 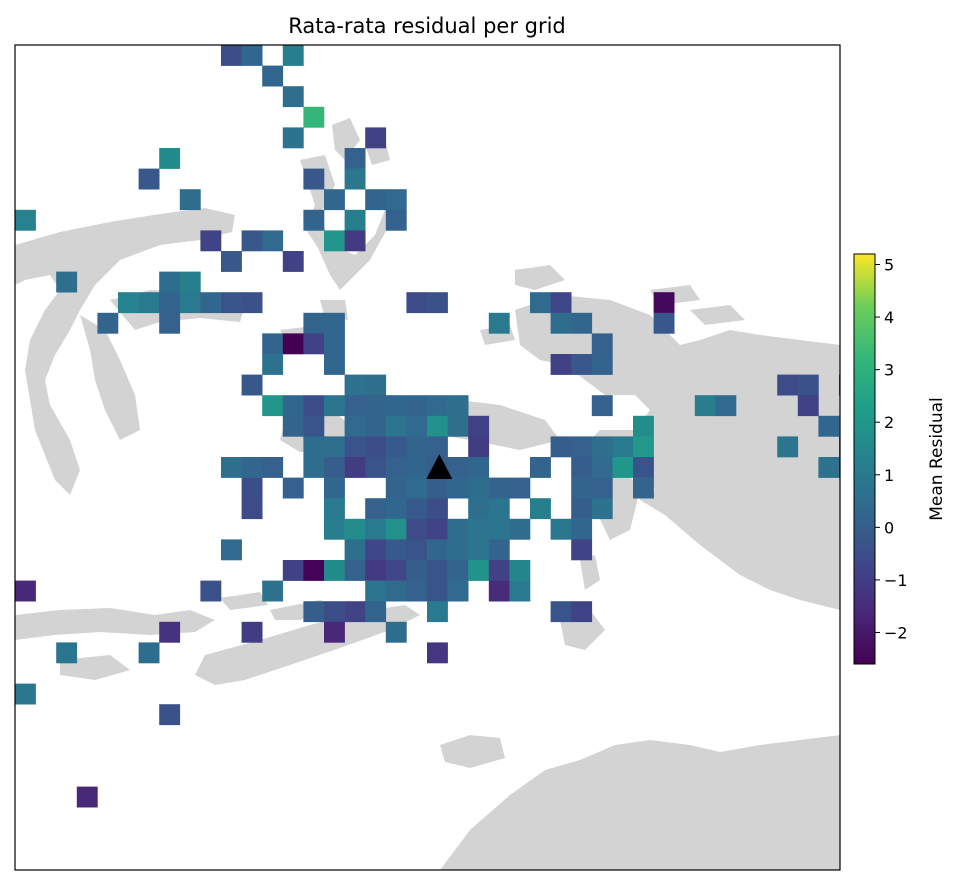 What do you see at coordinates (110, 377) in the screenshot?
I see `land-sulawesi-se` at bounding box center [110, 377].